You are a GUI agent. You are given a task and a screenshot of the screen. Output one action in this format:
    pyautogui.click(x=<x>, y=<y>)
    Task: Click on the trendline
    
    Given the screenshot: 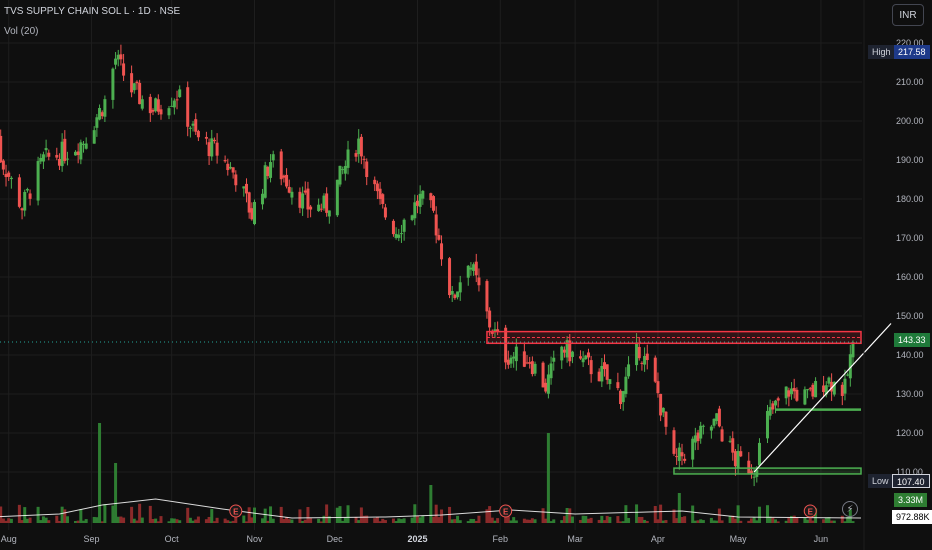 What is the action you would take?
    pyautogui.click(x=822, y=398)
    